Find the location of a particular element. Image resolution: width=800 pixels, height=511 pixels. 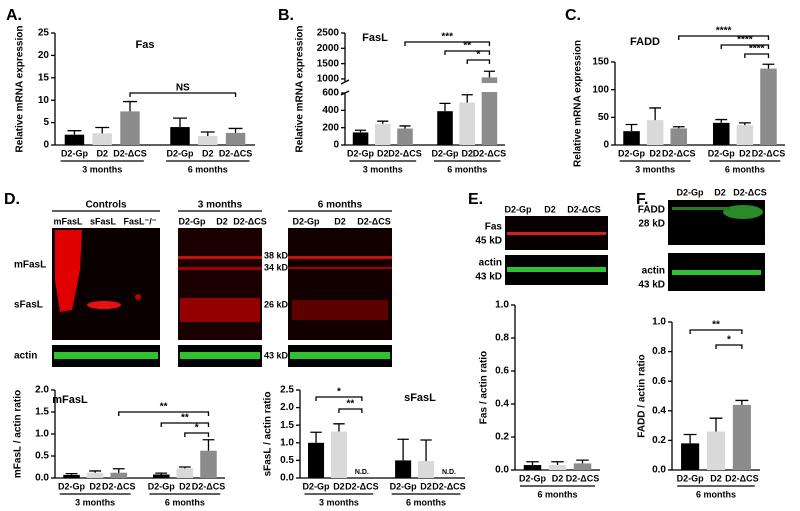

lane-label: mFasL is located at coordinates (68, 221).